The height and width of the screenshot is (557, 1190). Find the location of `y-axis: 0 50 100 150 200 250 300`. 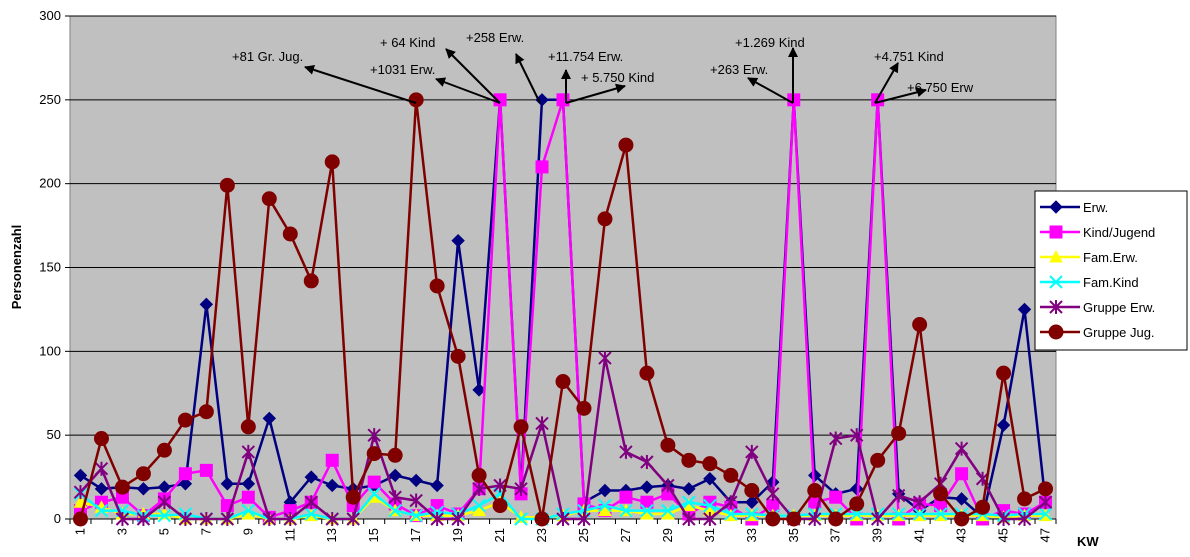

y-axis: 0 50 100 150 200 250 300 is located at coordinates (54, 267).